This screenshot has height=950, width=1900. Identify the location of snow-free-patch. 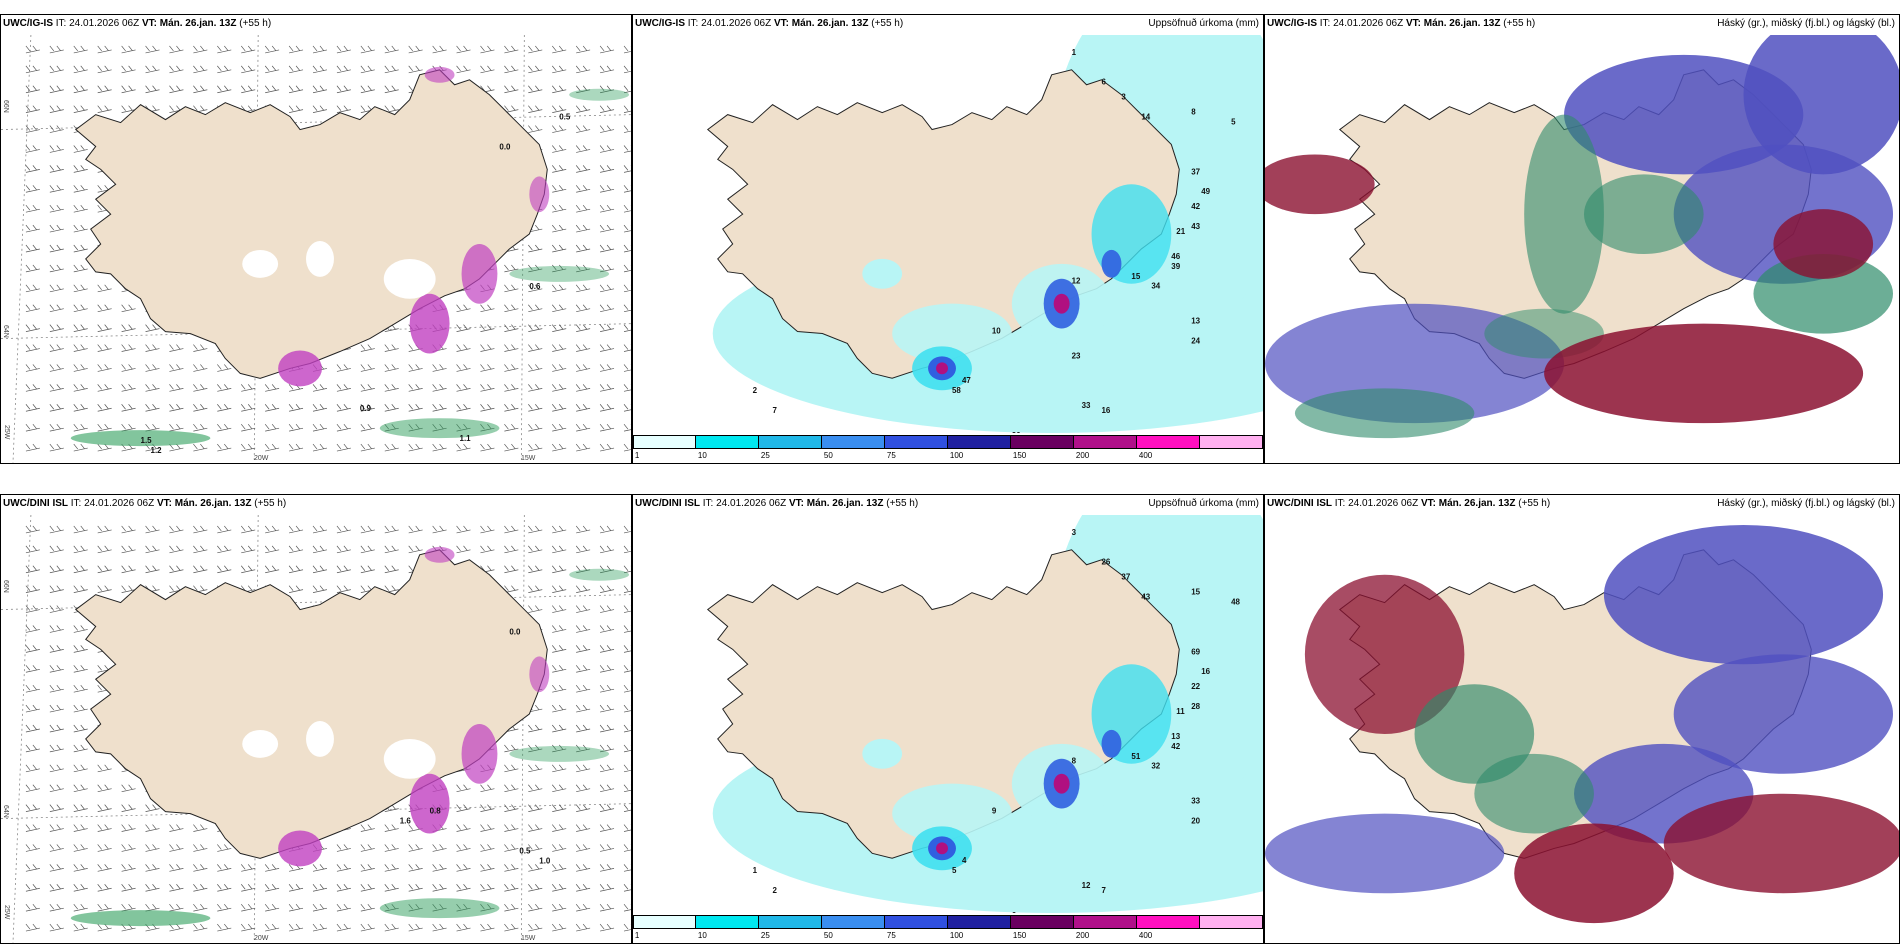
(409, 278).